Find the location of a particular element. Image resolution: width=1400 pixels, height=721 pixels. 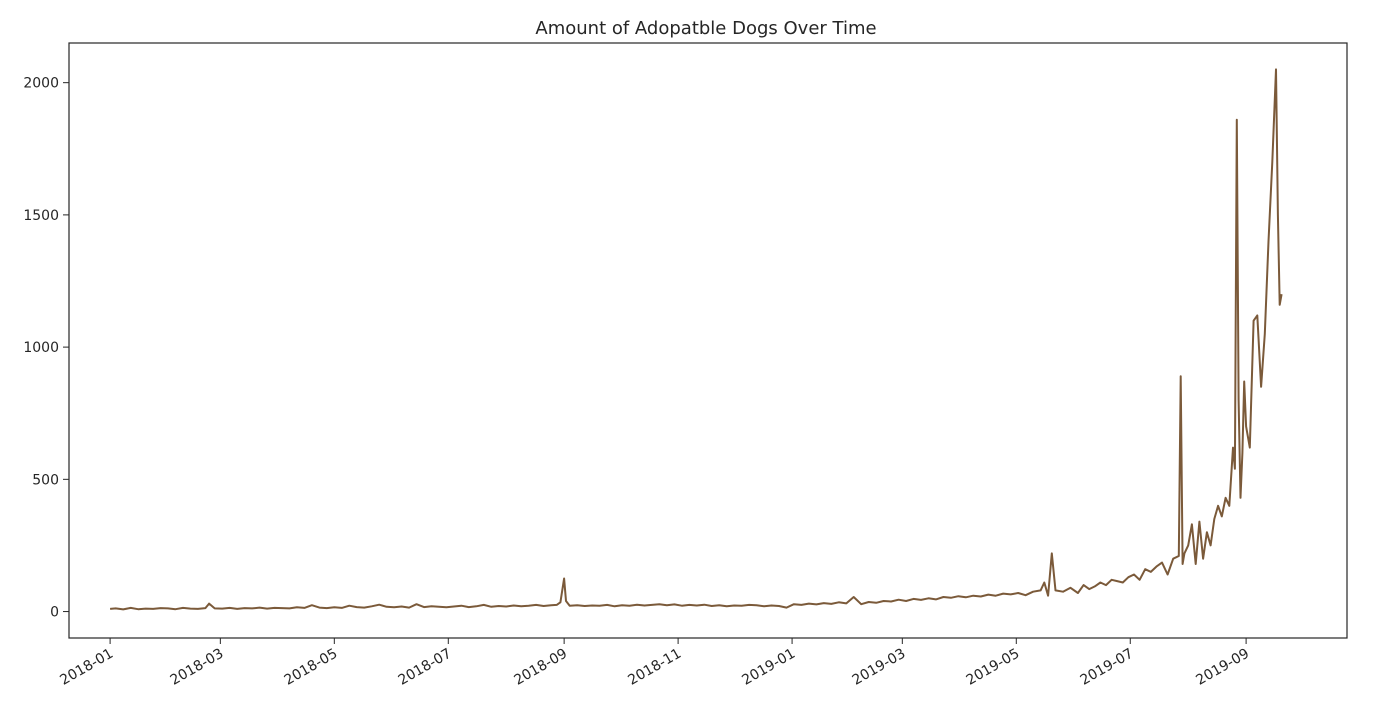

x-tick-label: 2018-03 is located at coordinates (197, 667).